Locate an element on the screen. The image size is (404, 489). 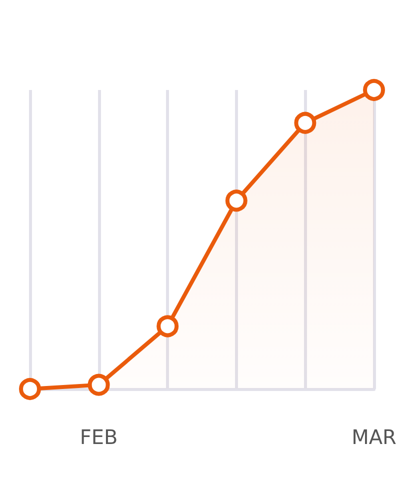
x-tick-label: FEB is located at coordinates (99, 437).